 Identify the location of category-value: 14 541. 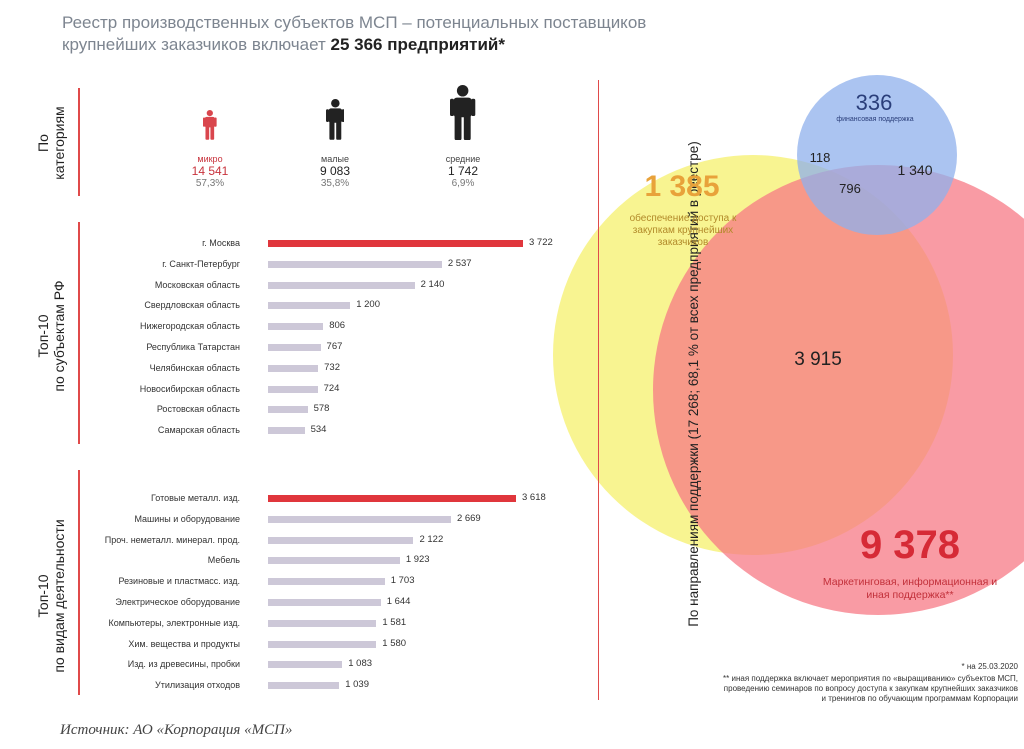
(210, 171).